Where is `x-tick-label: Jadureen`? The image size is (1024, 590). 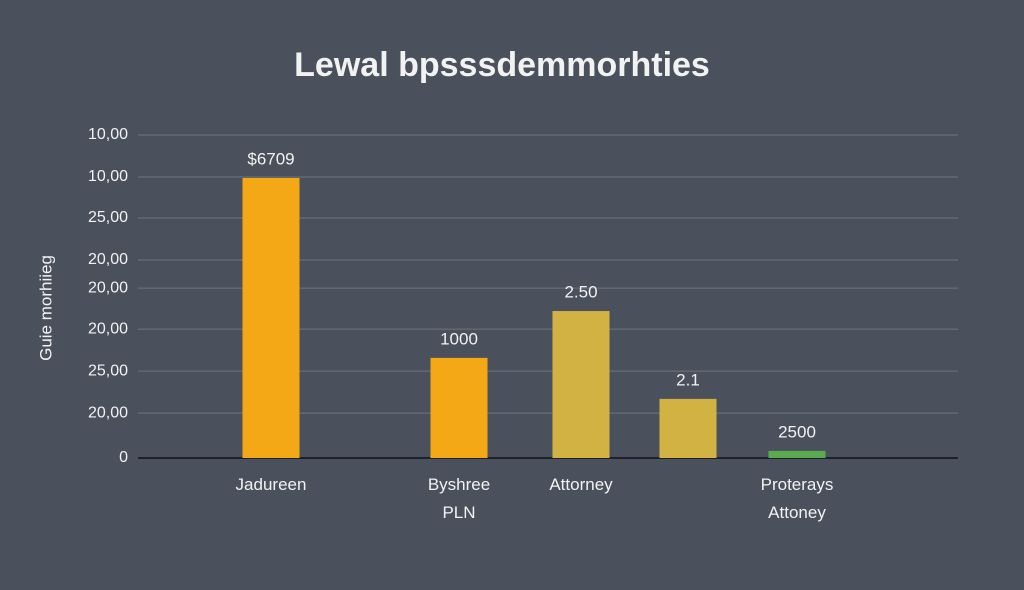
x-tick-label: Jadureen is located at coordinates (271, 484).